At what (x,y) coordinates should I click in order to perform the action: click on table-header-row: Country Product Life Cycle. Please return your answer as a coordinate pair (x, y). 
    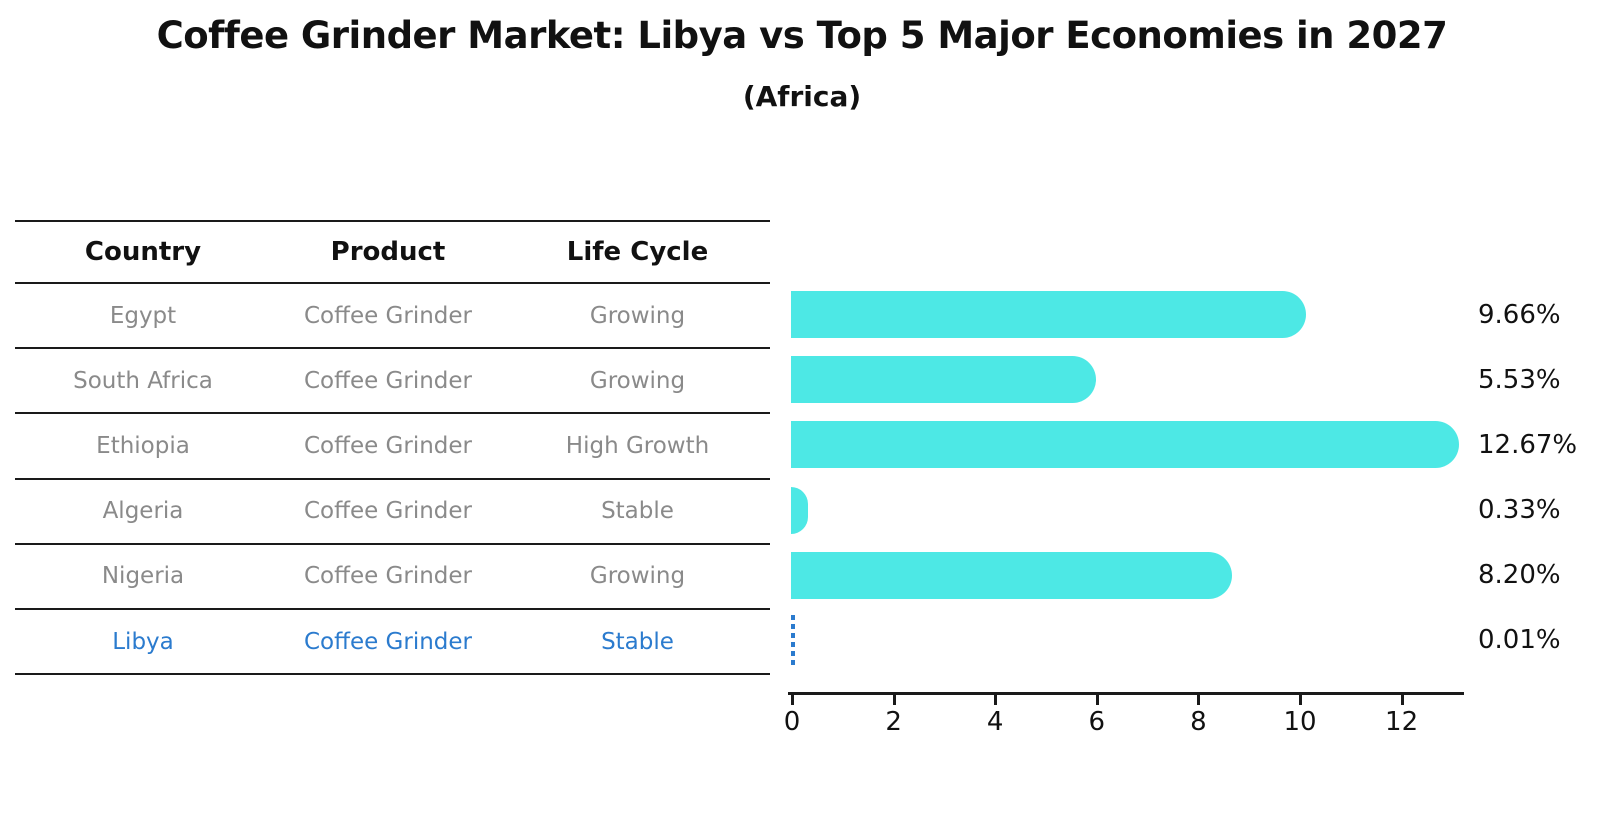
    Looking at the image, I should click on (392, 253).